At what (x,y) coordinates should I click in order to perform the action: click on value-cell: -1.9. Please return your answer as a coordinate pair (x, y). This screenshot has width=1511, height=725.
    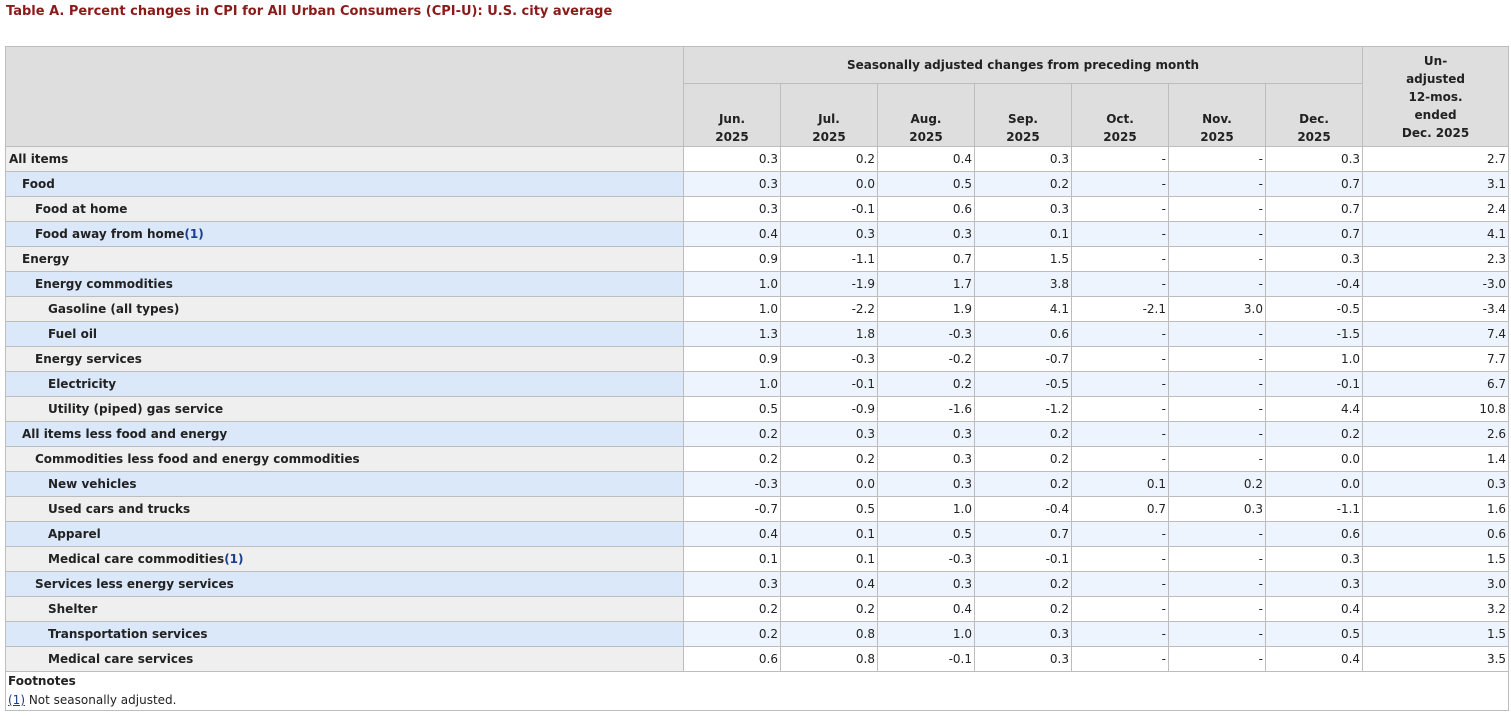
    Looking at the image, I should click on (829, 284).